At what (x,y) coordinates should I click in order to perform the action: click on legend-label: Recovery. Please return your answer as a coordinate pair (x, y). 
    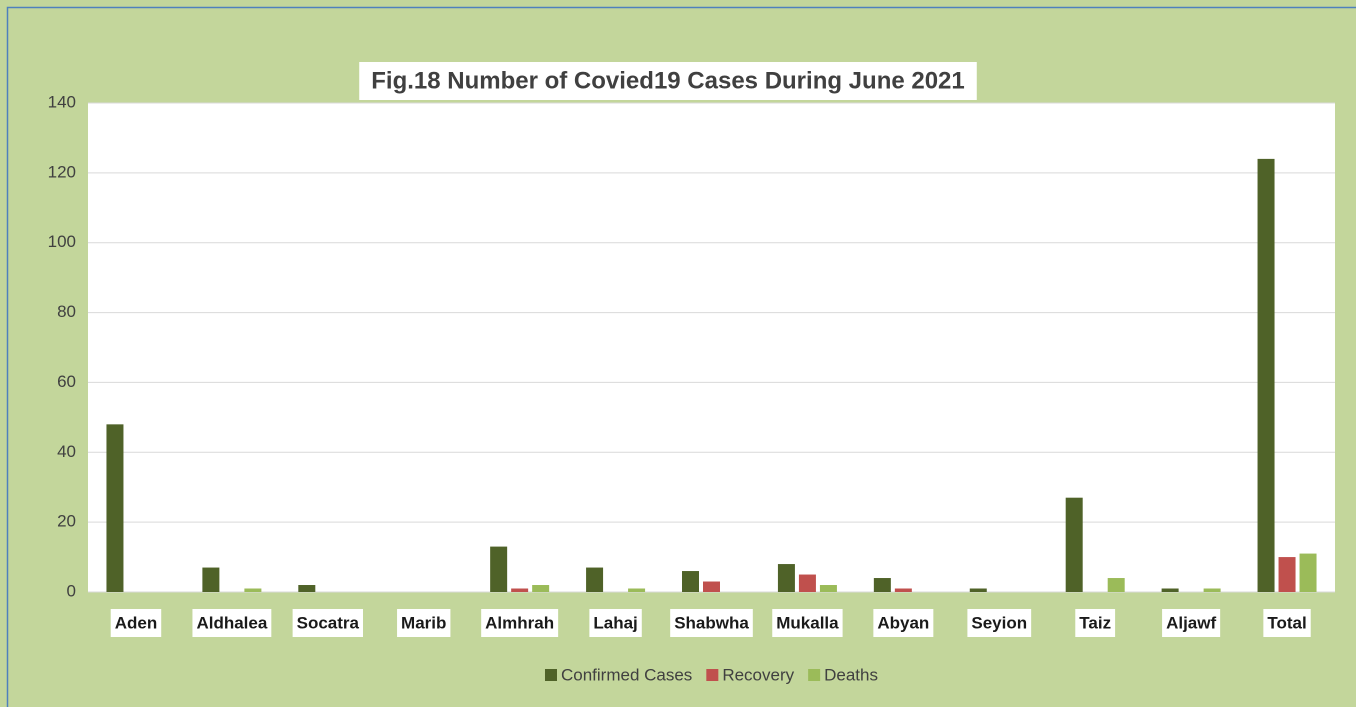
    Looking at the image, I should click on (758, 674).